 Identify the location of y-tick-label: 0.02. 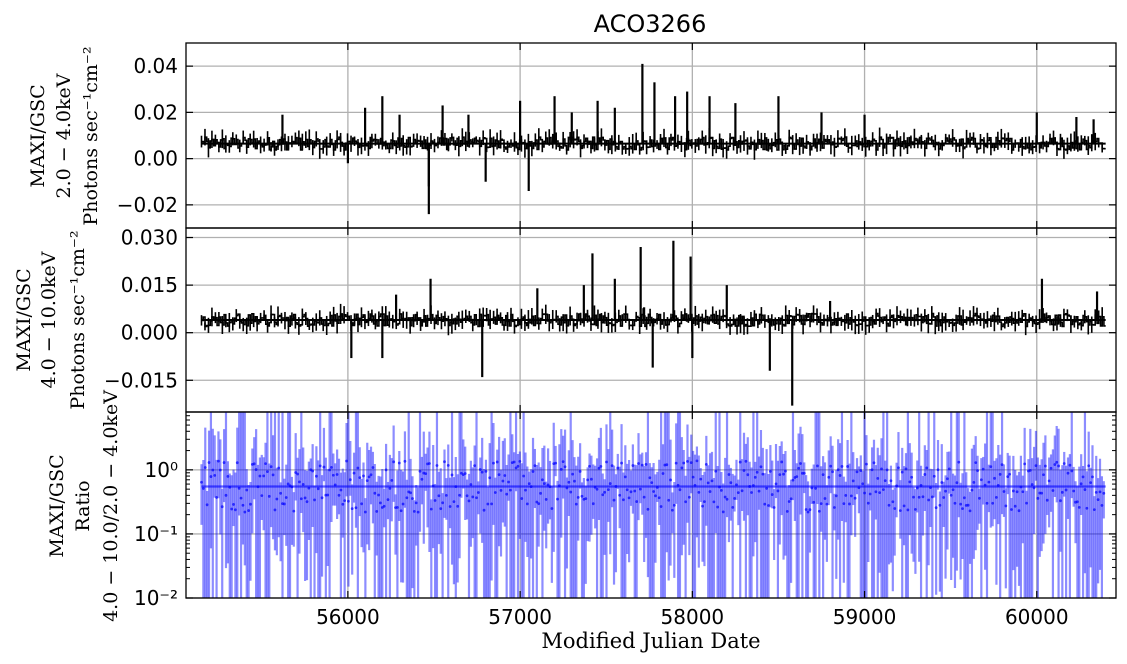
(155, 112).